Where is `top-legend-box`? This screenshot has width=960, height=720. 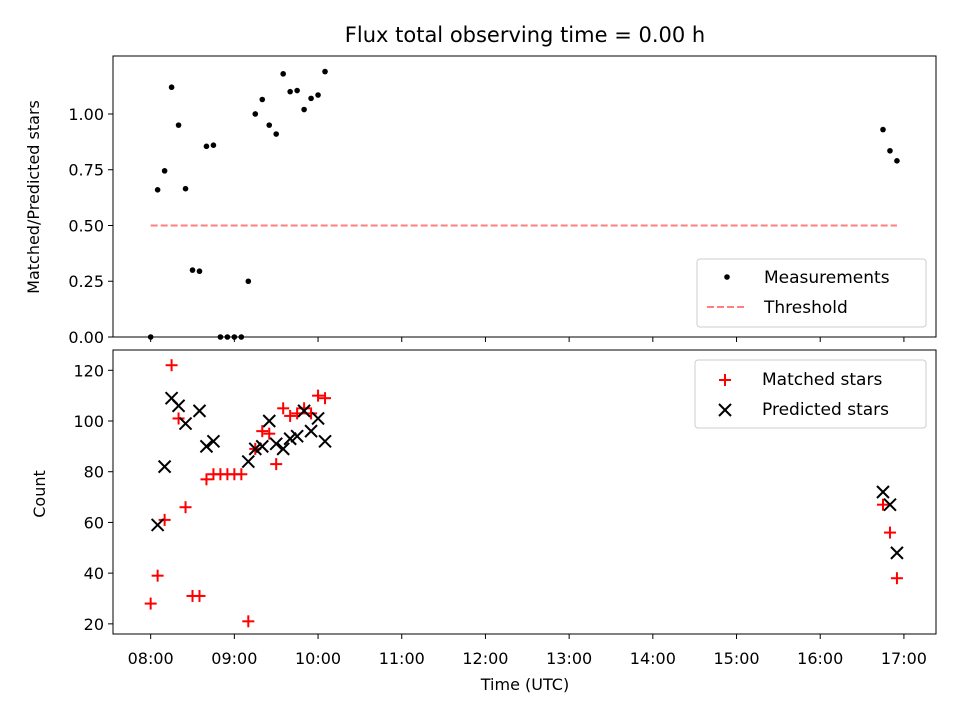 top-legend-box is located at coordinates (811, 293).